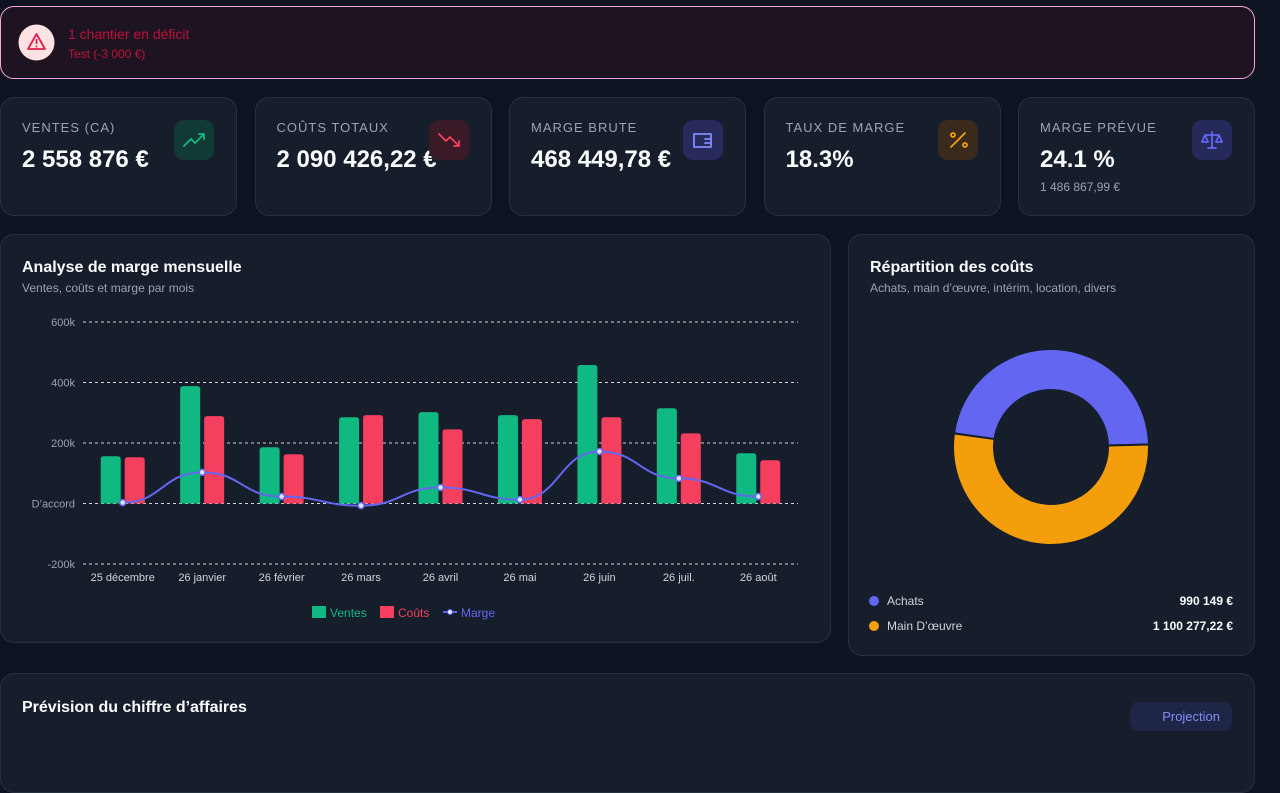  Describe the element at coordinates (925, 626) in the screenshot. I see `legend-label: Main D’œuvre` at that location.